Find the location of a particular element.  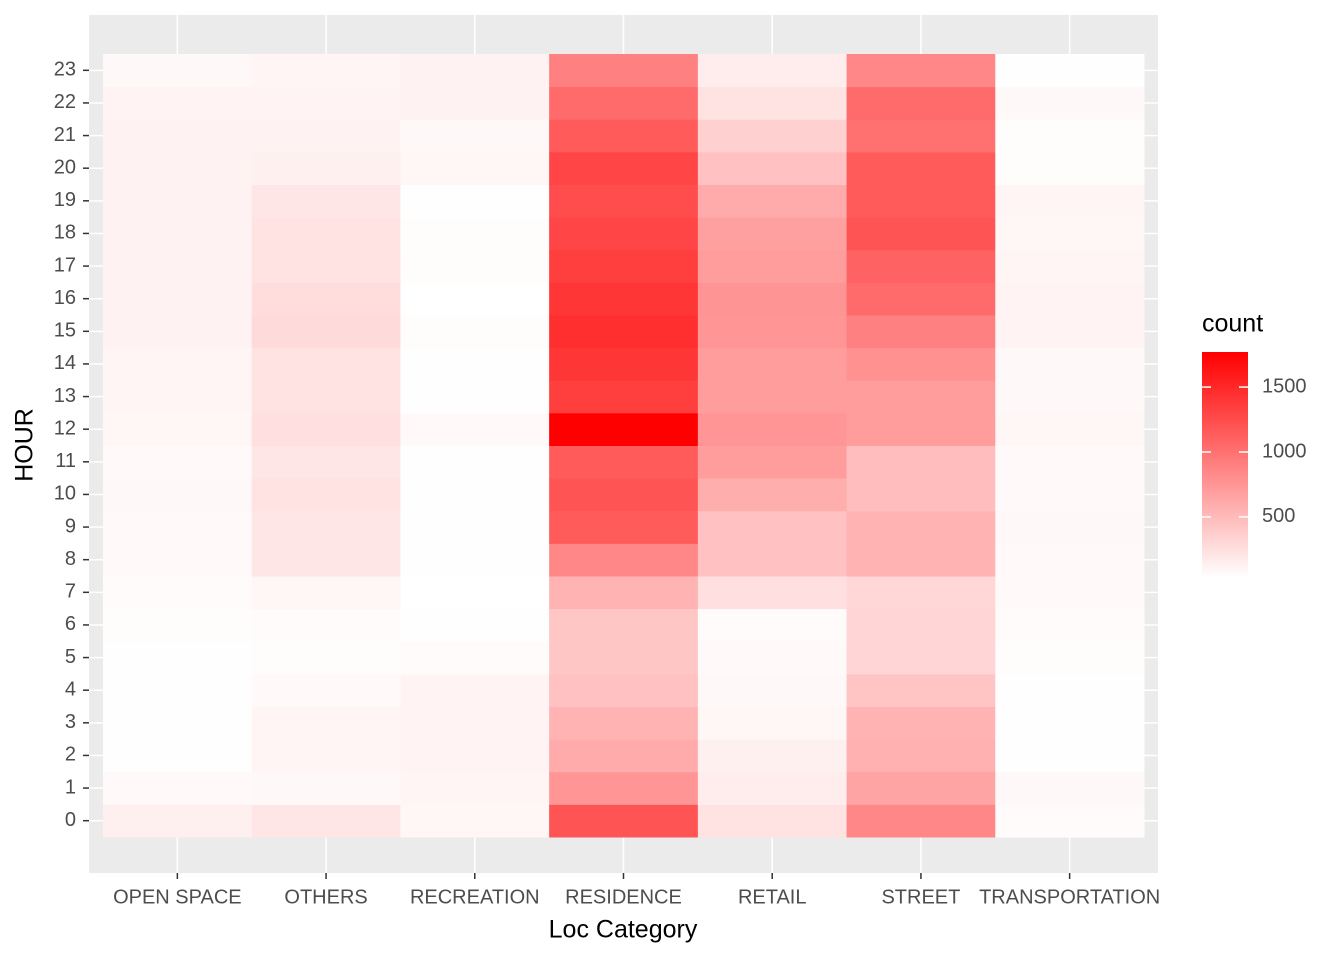

x-tick-label: OPEN SPACE is located at coordinates (177, 897).